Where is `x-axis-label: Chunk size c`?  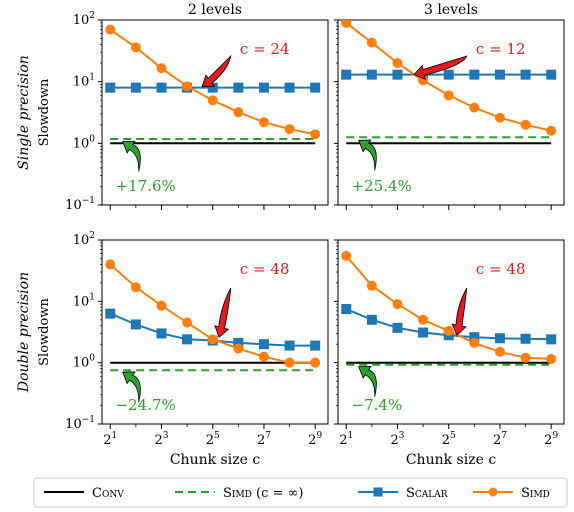
x-axis-label: Chunk size c is located at coordinates (215, 460).